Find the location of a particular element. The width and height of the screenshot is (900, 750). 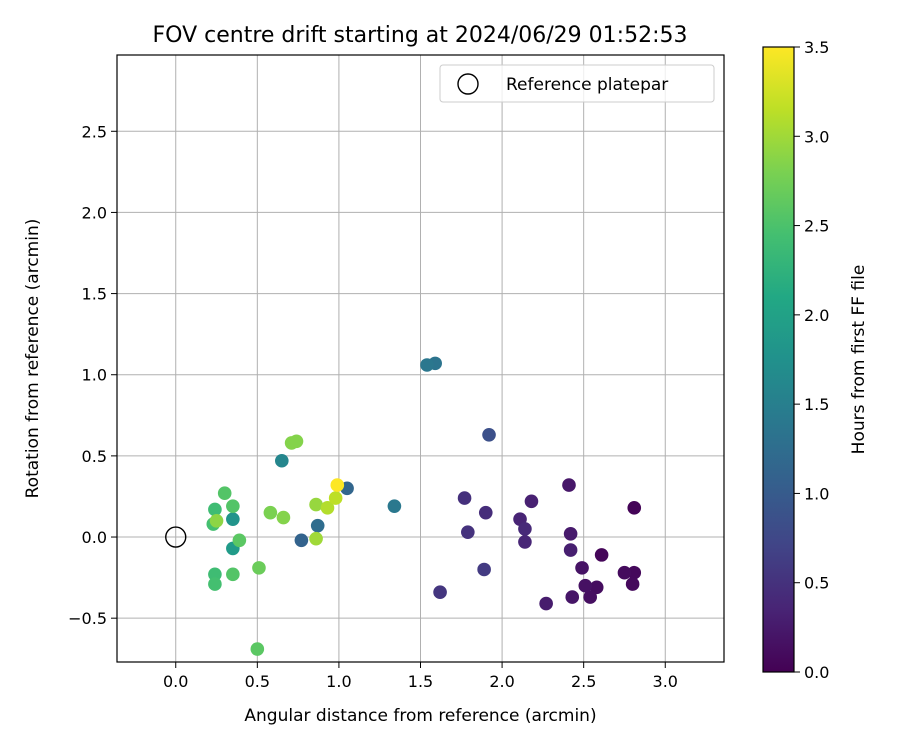

legend: Reference platepar is located at coordinates (577, 83).